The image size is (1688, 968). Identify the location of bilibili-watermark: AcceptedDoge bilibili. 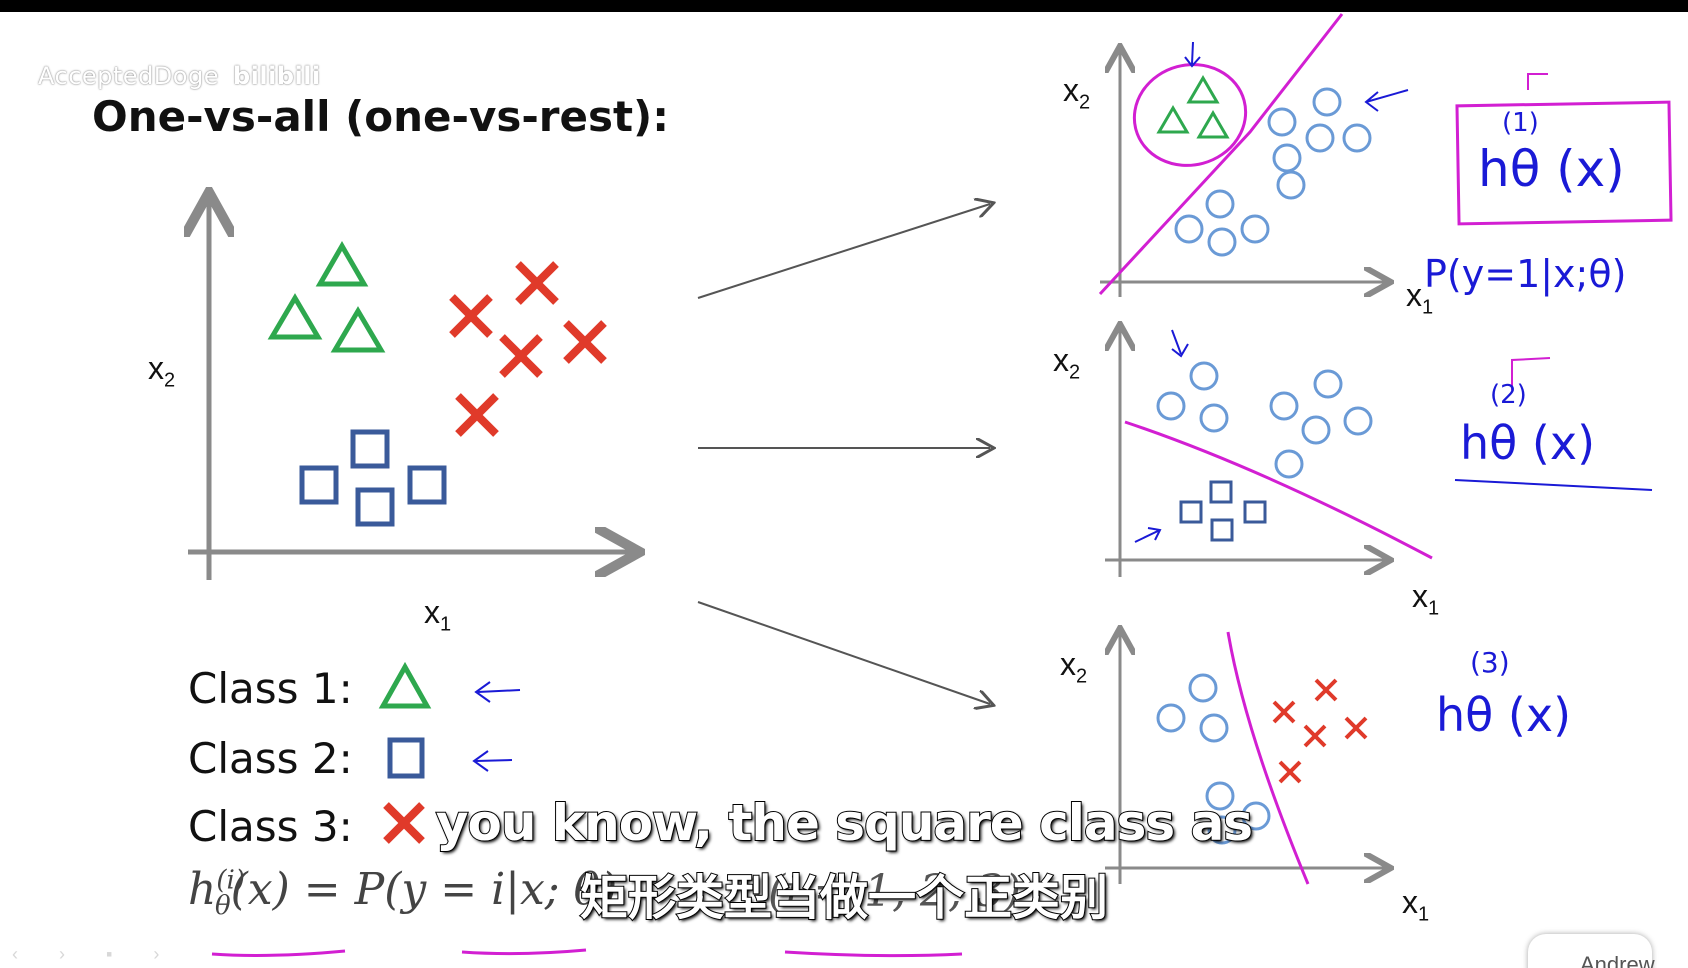
(179, 76).